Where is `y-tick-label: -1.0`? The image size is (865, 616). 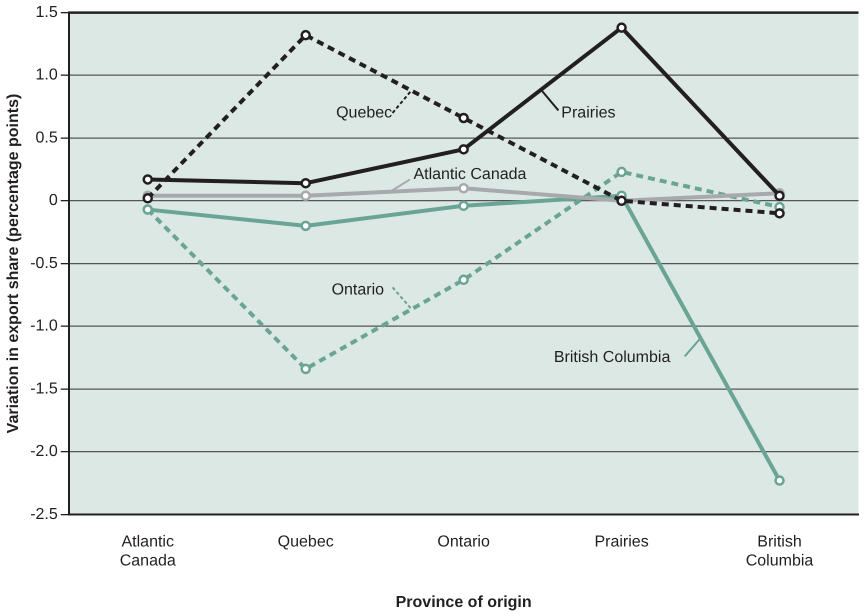 y-tick-label: -1.0 is located at coordinates (44, 326).